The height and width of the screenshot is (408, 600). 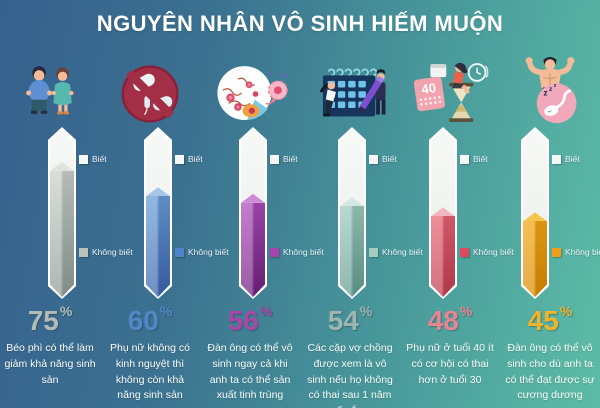 What do you see at coordinates (300, 23) in the screenshot?
I see `page-title: NGUYÊN NHÂN VÔ SINH HIẾM MUỘN` at bounding box center [300, 23].